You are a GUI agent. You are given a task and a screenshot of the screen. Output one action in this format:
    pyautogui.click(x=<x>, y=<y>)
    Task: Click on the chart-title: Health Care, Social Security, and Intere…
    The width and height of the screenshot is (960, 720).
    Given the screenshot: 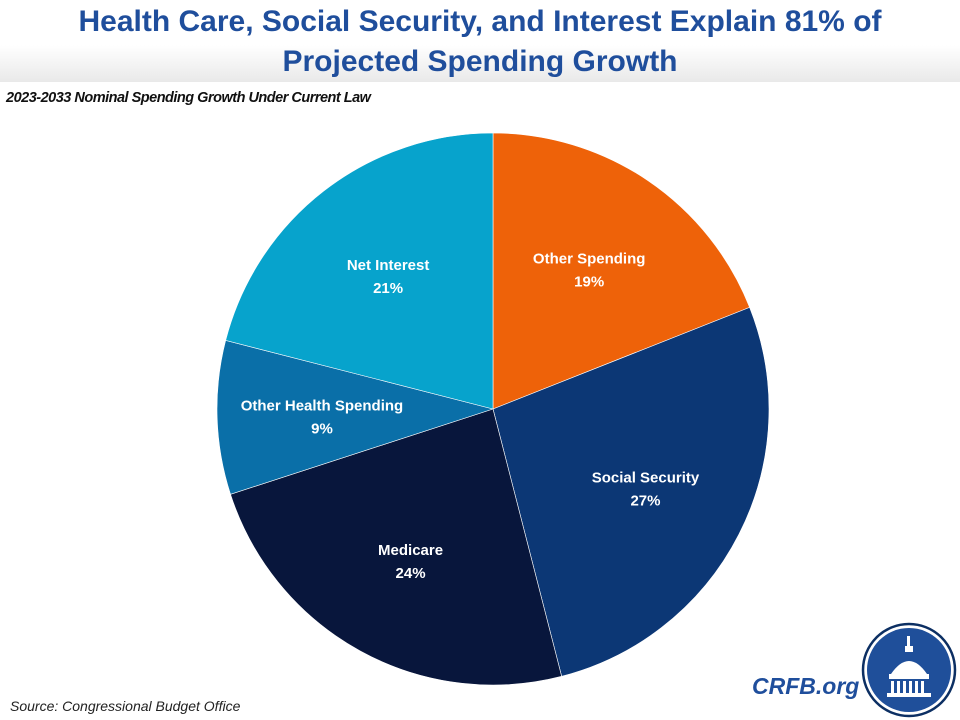 What is the action you would take?
    pyautogui.click(x=480, y=42)
    